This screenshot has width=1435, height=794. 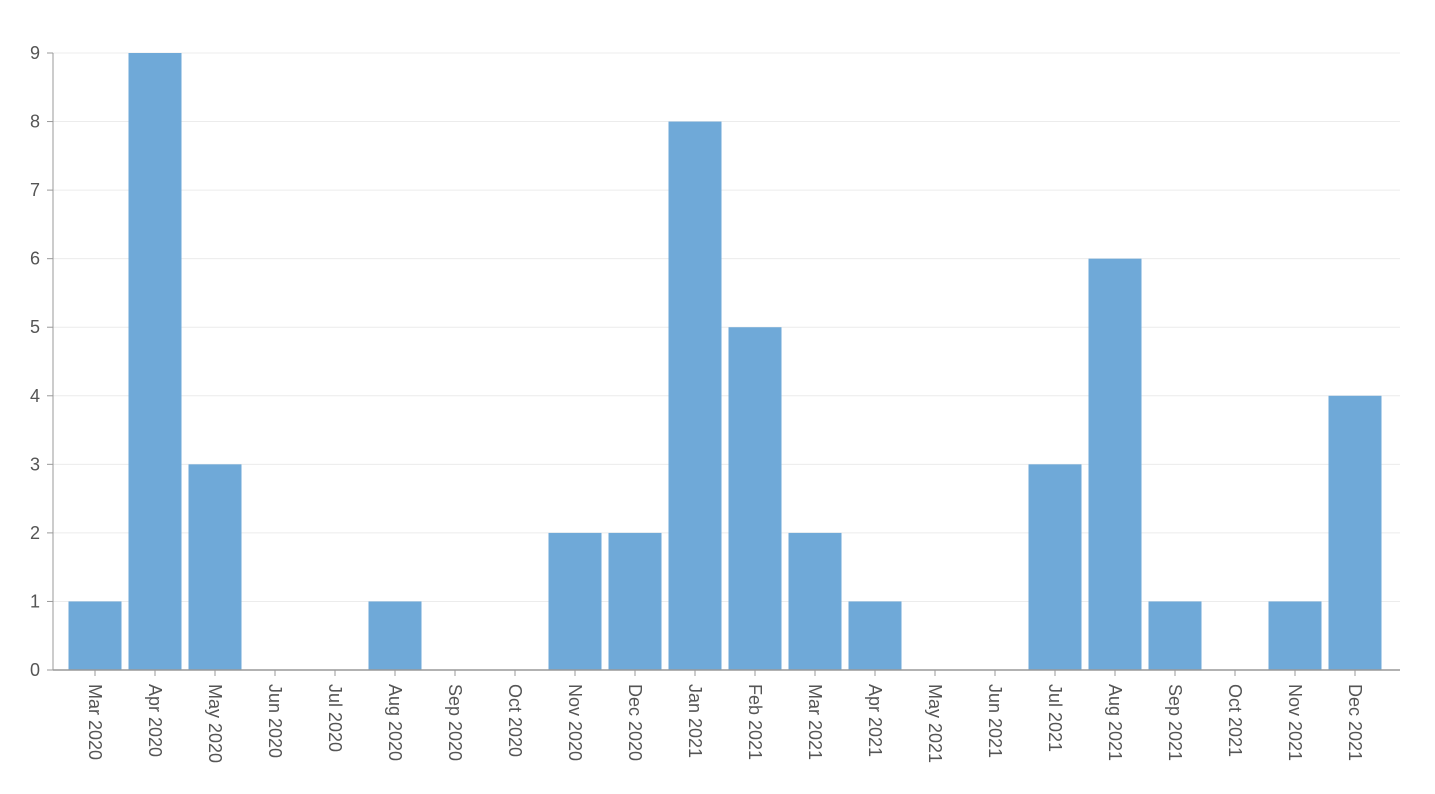 What do you see at coordinates (1355, 722) in the screenshot?
I see `x-tick-label: Dec 2021` at bounding box center [1355, 722].